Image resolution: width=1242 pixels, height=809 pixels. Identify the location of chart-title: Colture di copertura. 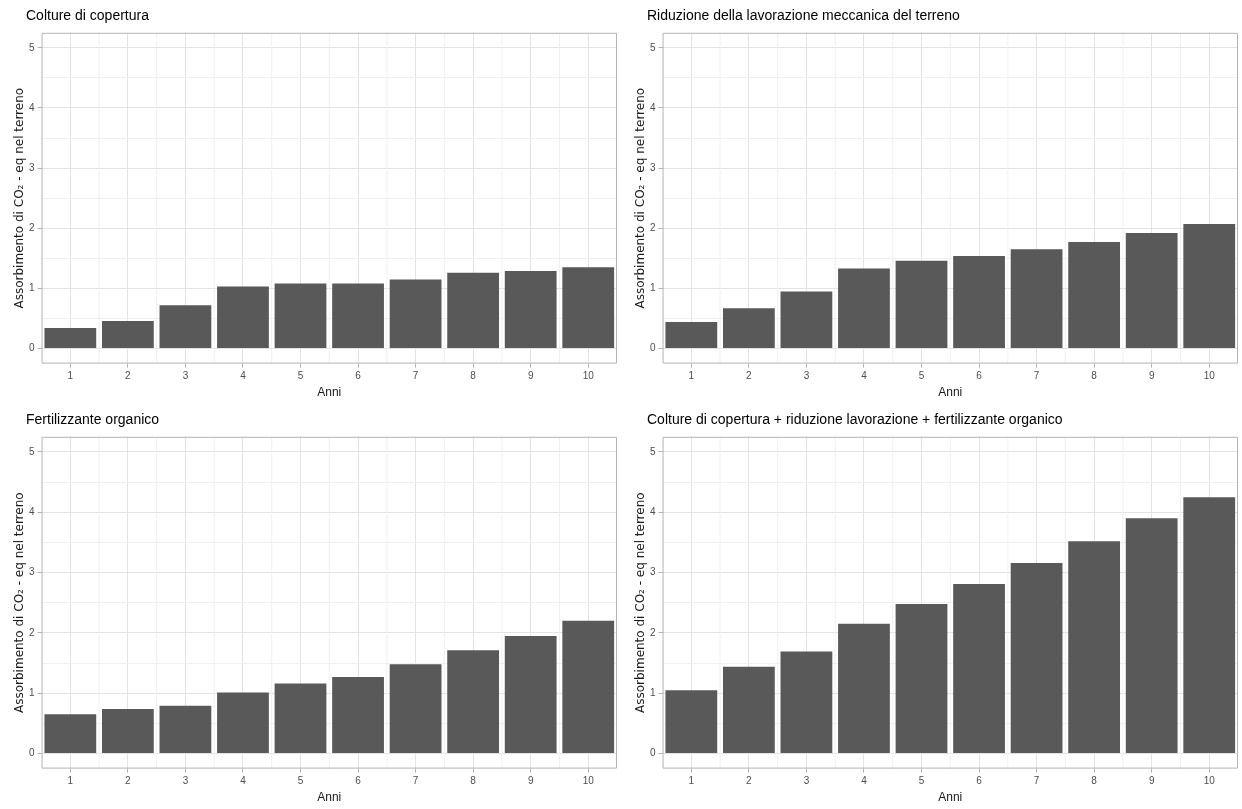
(88, 15).